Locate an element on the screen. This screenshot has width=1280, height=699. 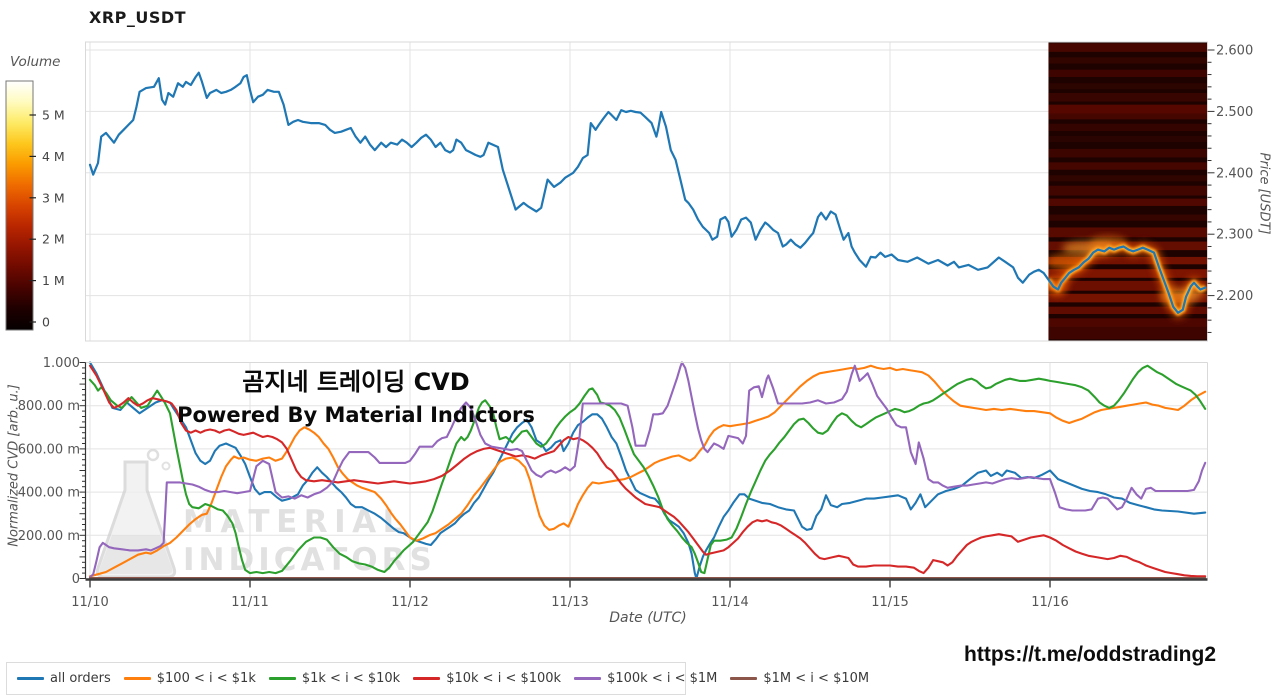
svg-text: 1.000 is located at coordinates (61, 363).